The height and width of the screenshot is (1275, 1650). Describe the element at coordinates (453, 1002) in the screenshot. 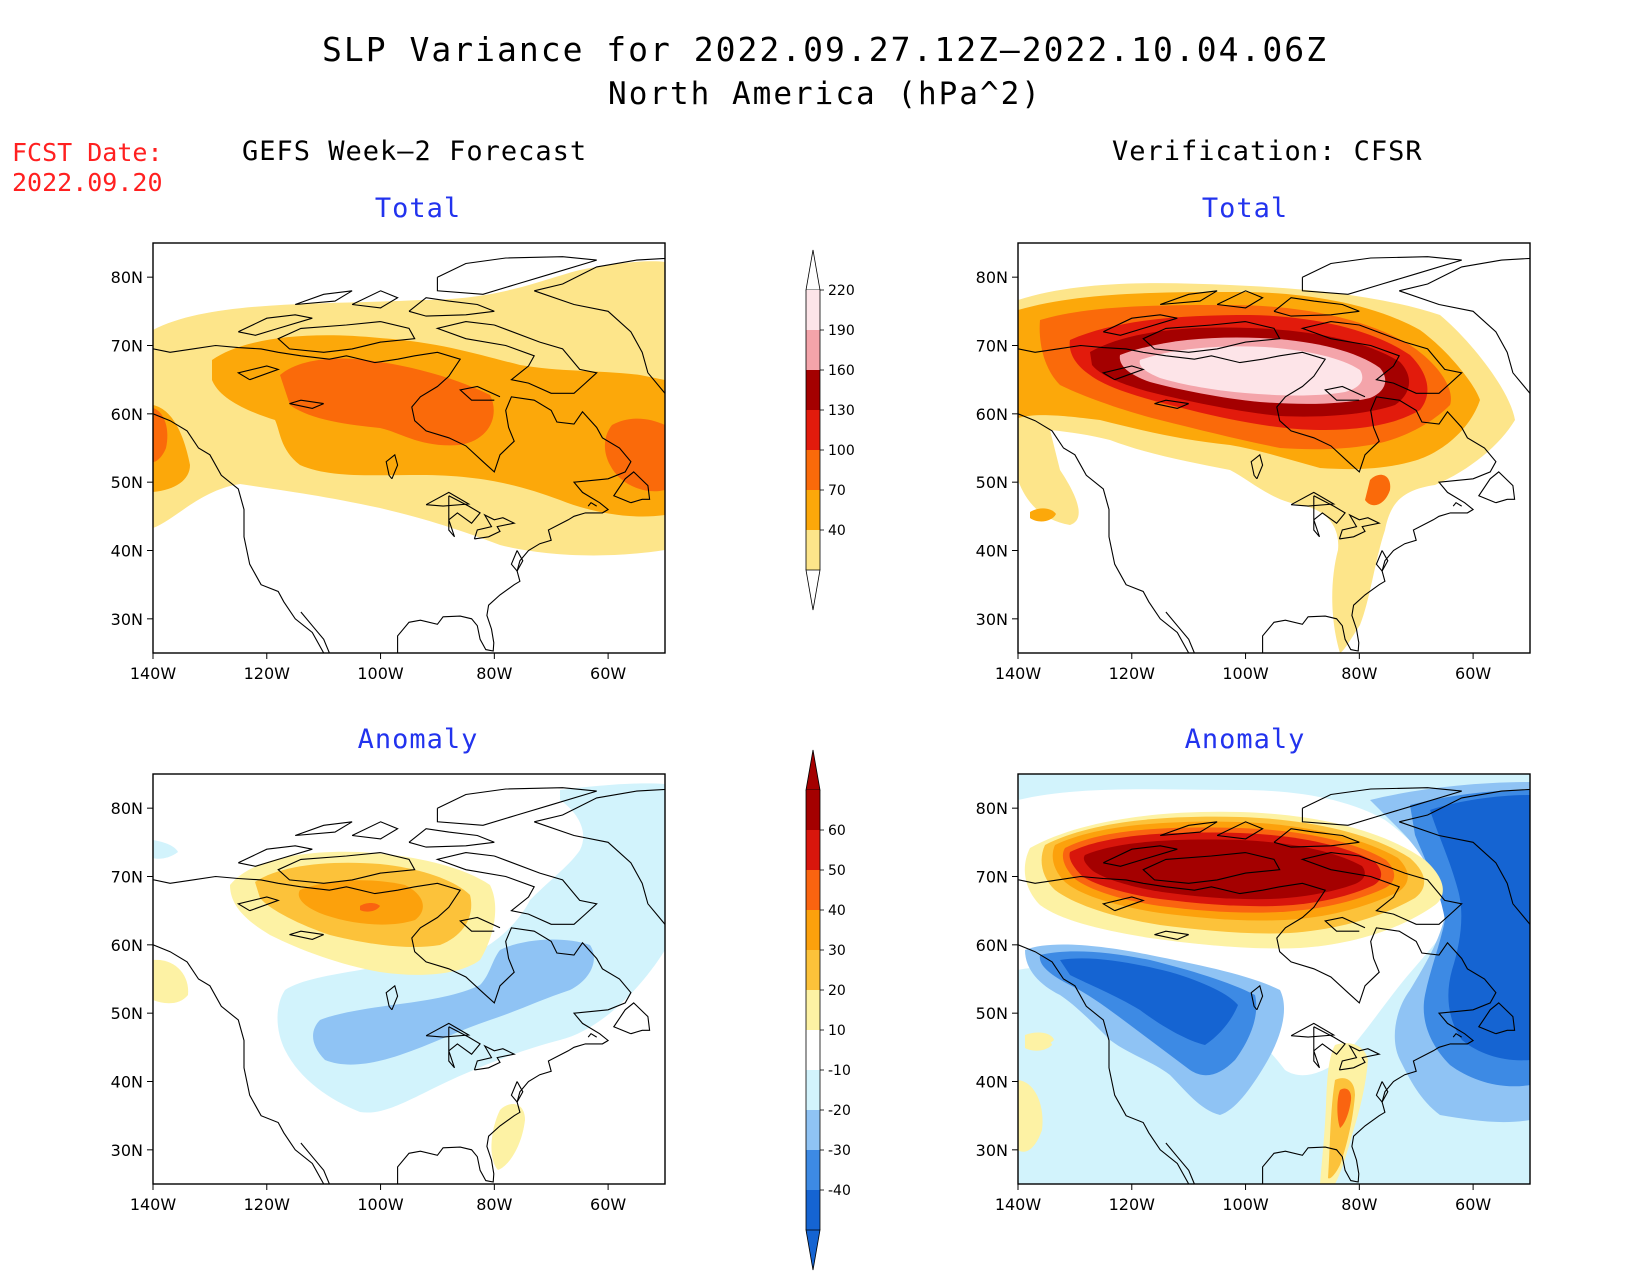

I see `bl-field-neg20` at that location.